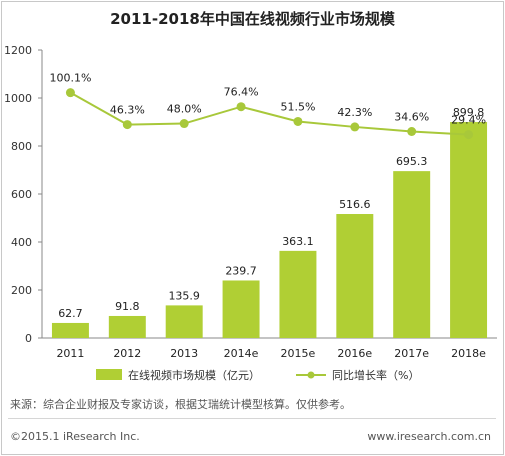 Image resolution: width=505 pixels, height=456 pixels. What do you see at coordinates (297, 106) in the screenshot?
I see `growth-rate-label: 51.5%` at bounding box center [297, 106].